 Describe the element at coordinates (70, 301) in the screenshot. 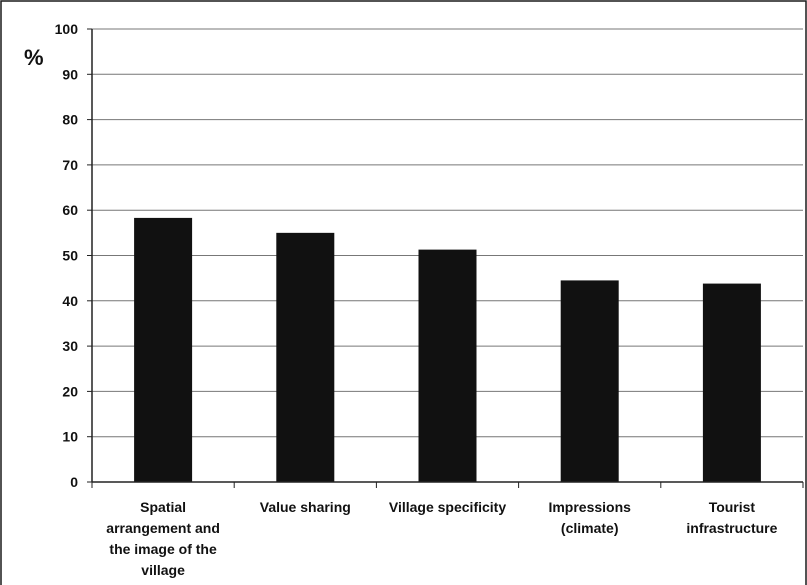

I see `y-tick-label: 40` at that location.